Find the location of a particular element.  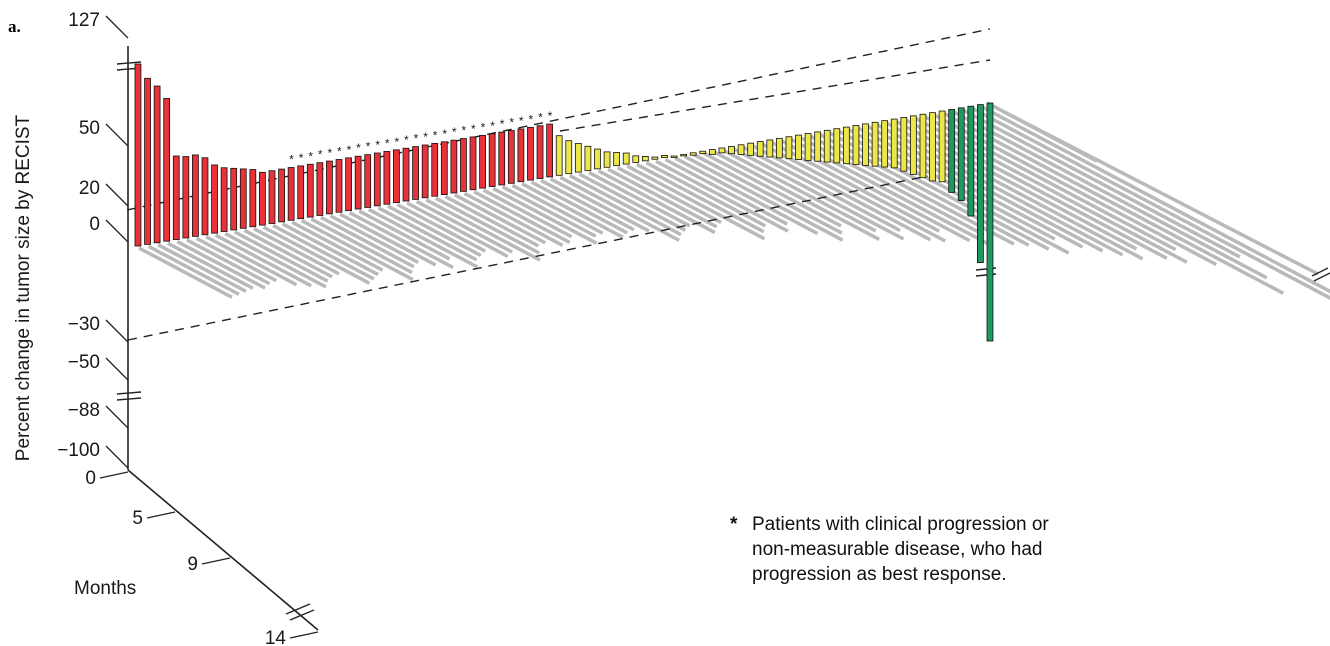

panel-label: a. is located at coordinates (14, 26).